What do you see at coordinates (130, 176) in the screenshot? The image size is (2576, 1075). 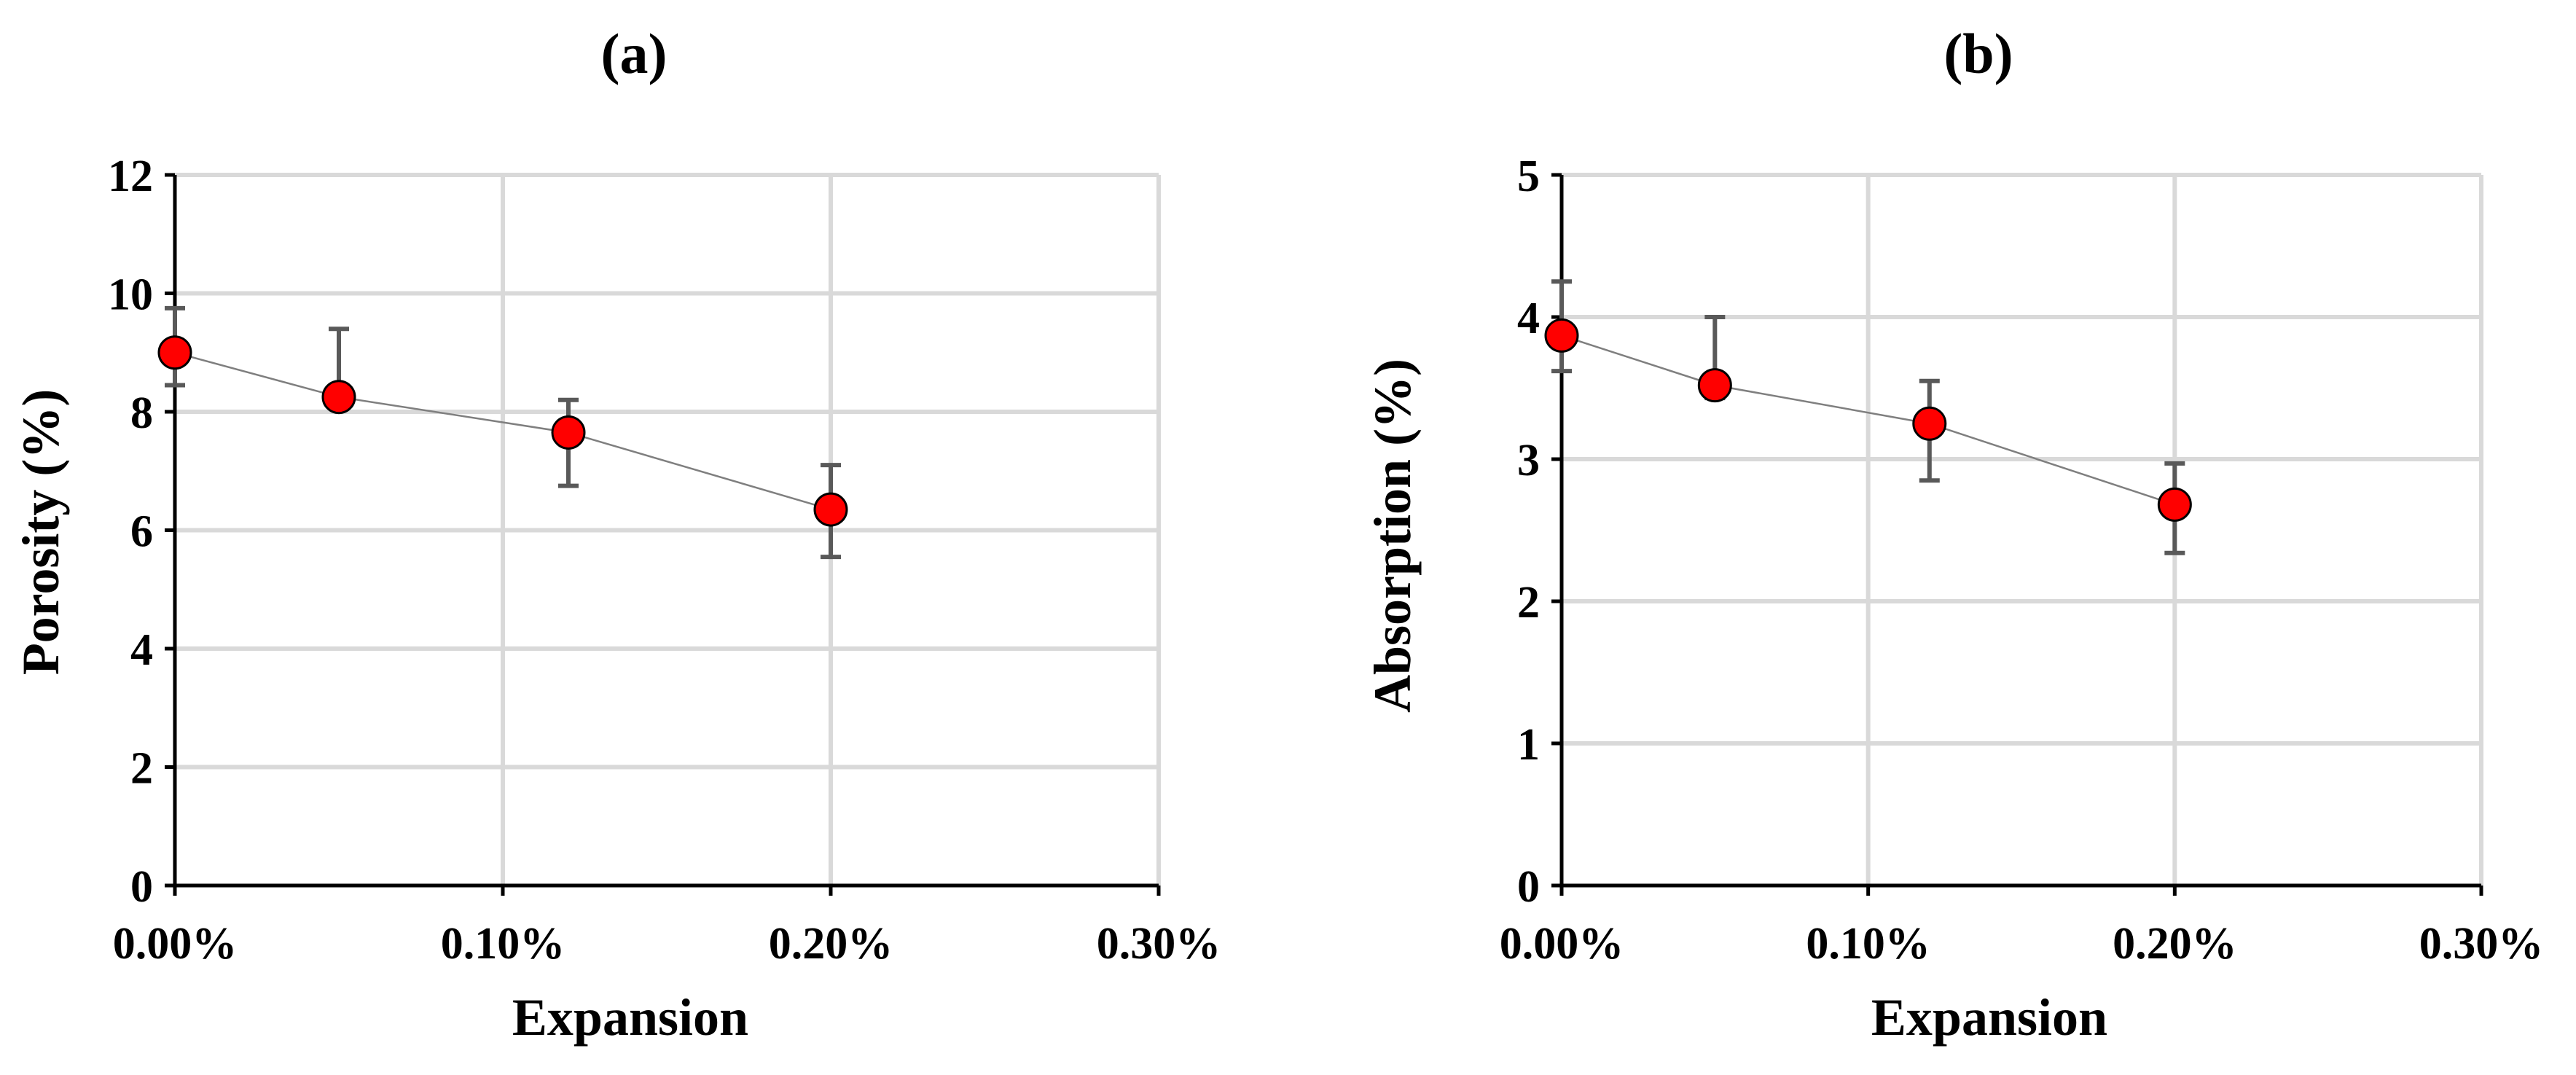 I see `y-tick-label: 12` at bounding box center [130, 176].